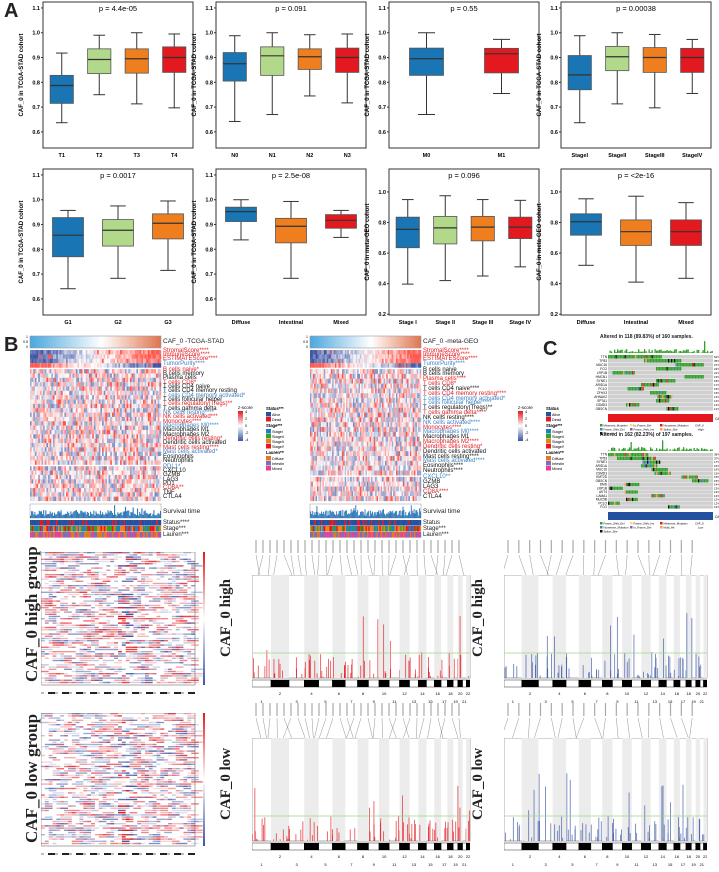 The height and width of the screenshot is (872, 719). Describe the element at coordinates (307, 337) in the screenshot. I see `bar-tick: 1` at that location.